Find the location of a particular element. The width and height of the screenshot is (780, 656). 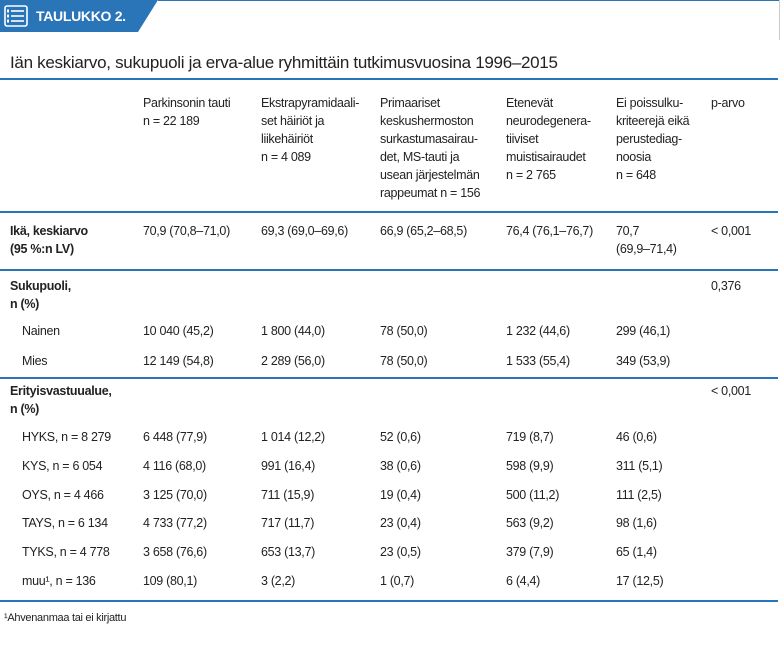

cell: 19 (0,4) is located at coordinates (400, 495).